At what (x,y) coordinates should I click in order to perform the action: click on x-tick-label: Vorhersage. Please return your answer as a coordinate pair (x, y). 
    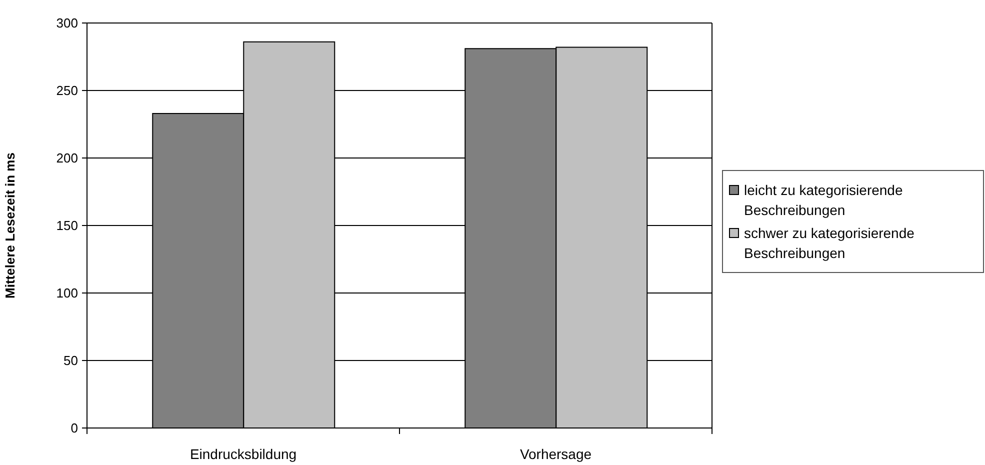
    Looking at the image, I should click on (556, 454).